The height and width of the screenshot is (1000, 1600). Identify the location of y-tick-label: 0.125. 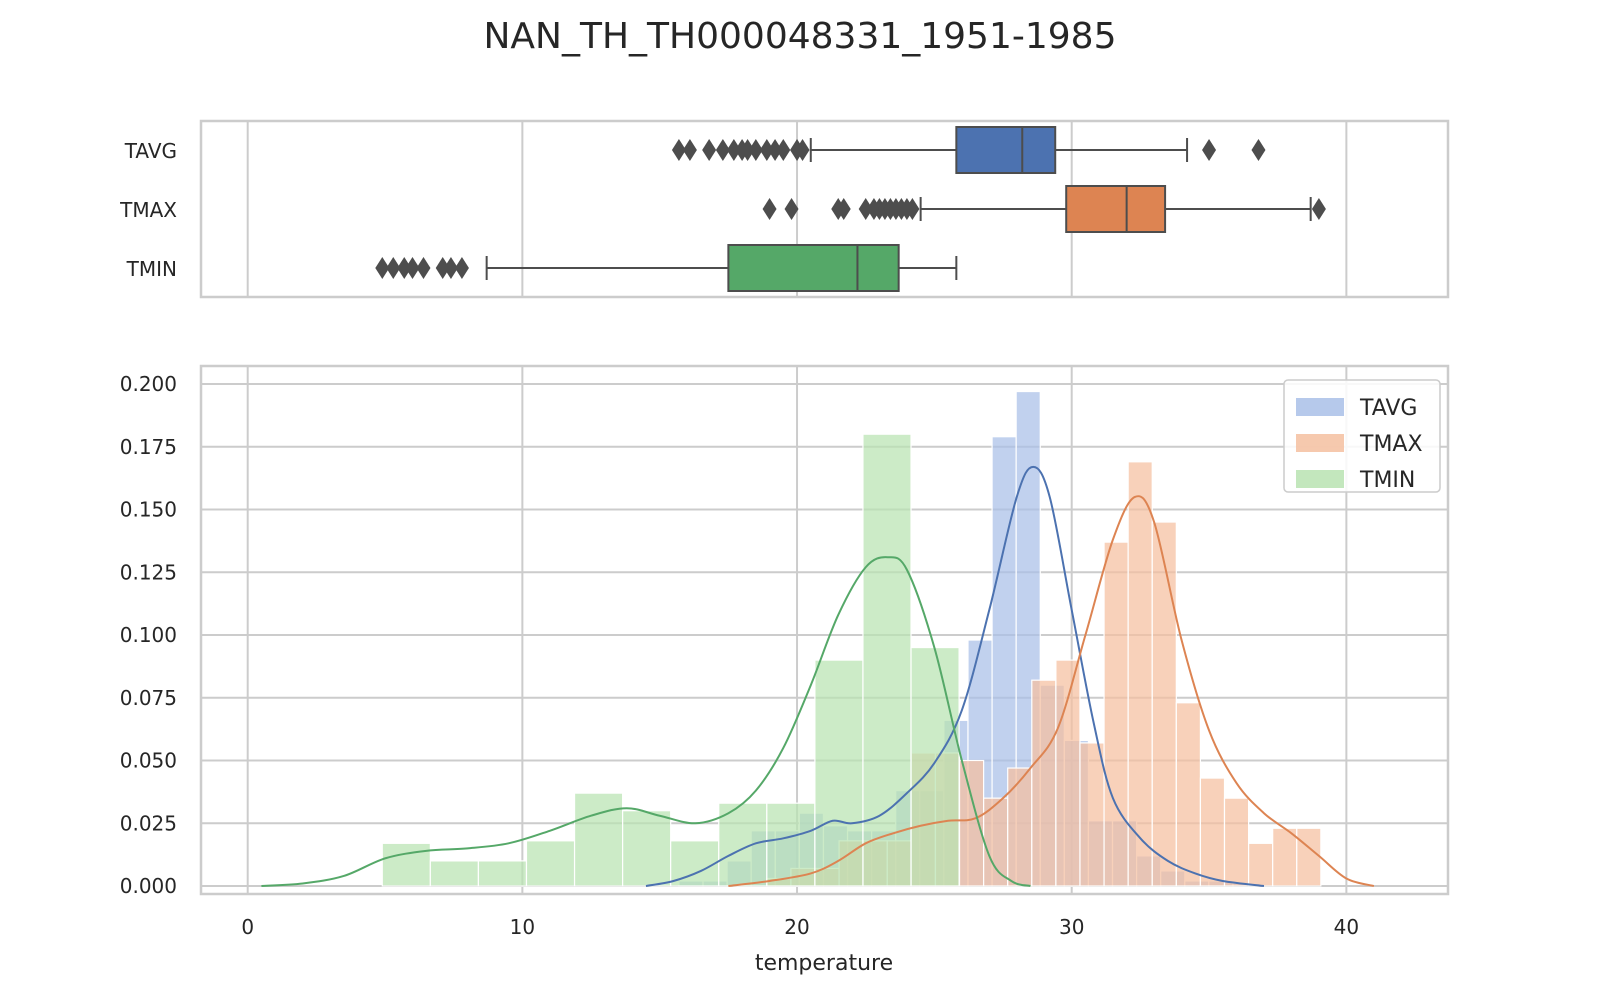
(148, 572).